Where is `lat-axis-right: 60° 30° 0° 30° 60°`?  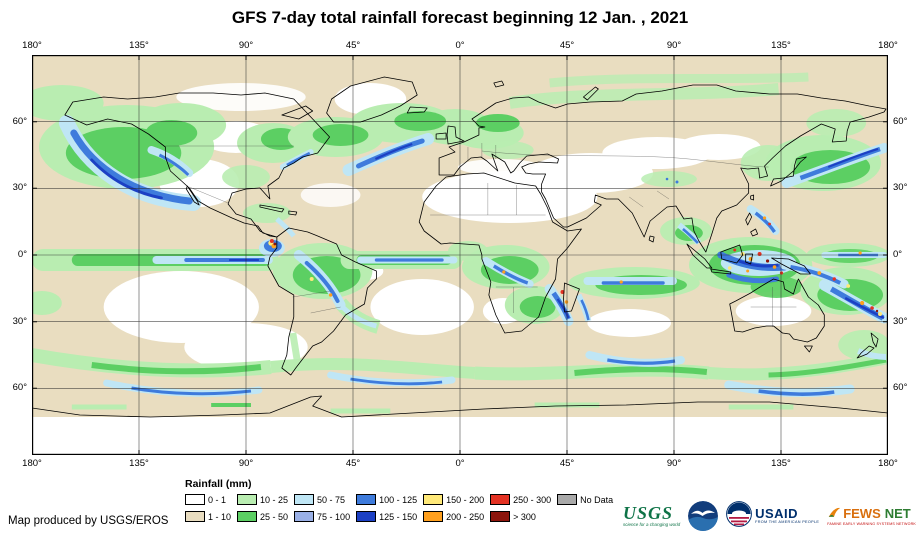 lat-axis-right: 60° 30° 0° 30° 60° is located at coordinates (904, 255).